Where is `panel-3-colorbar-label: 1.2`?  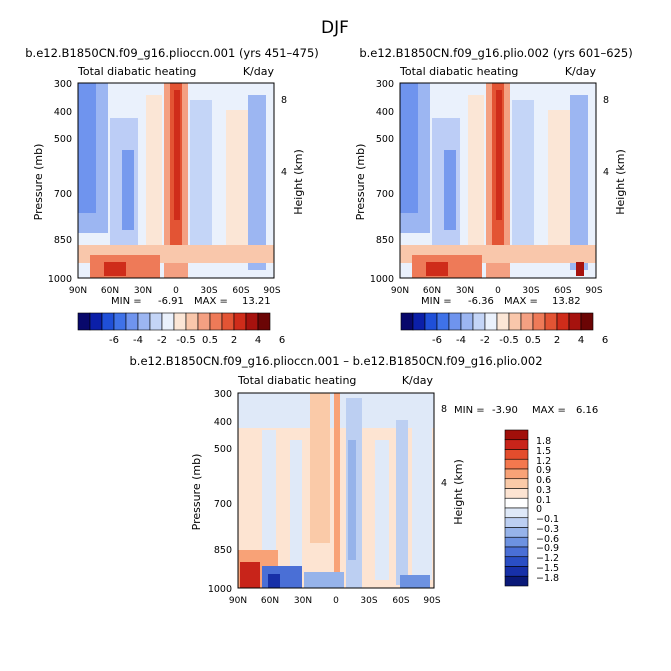 panel-3-colorbar-label: 1.2 is located at coordinates (543, 461).